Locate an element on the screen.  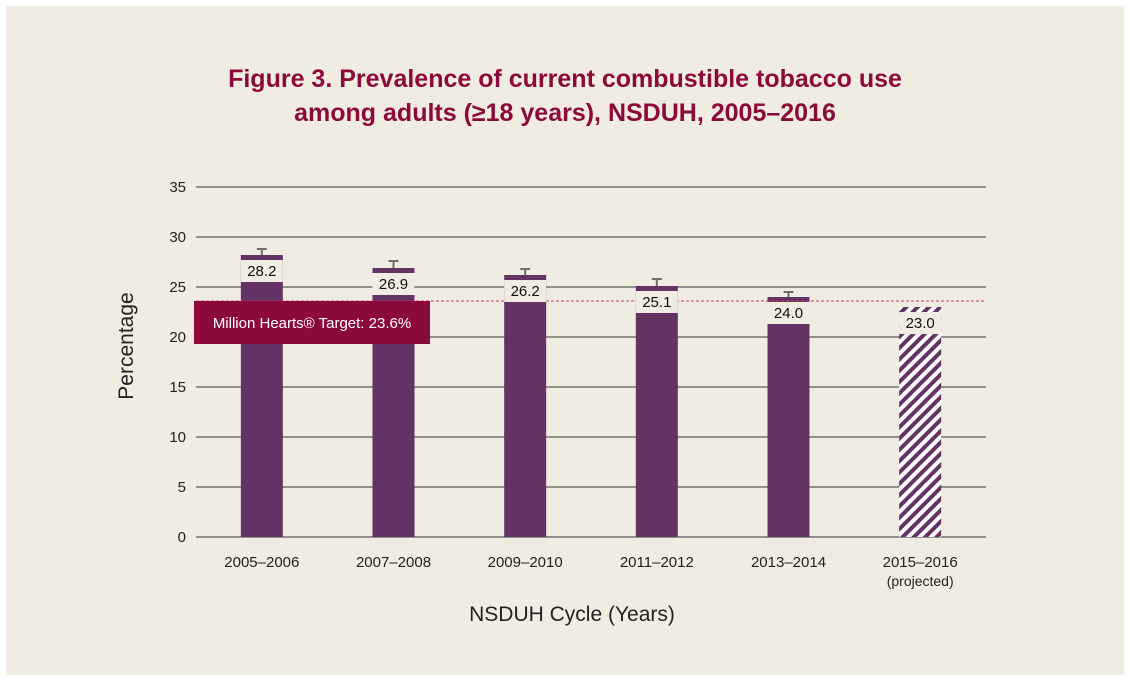
x-tick-label: 2009–2010 is located at coordinates (525, 562).